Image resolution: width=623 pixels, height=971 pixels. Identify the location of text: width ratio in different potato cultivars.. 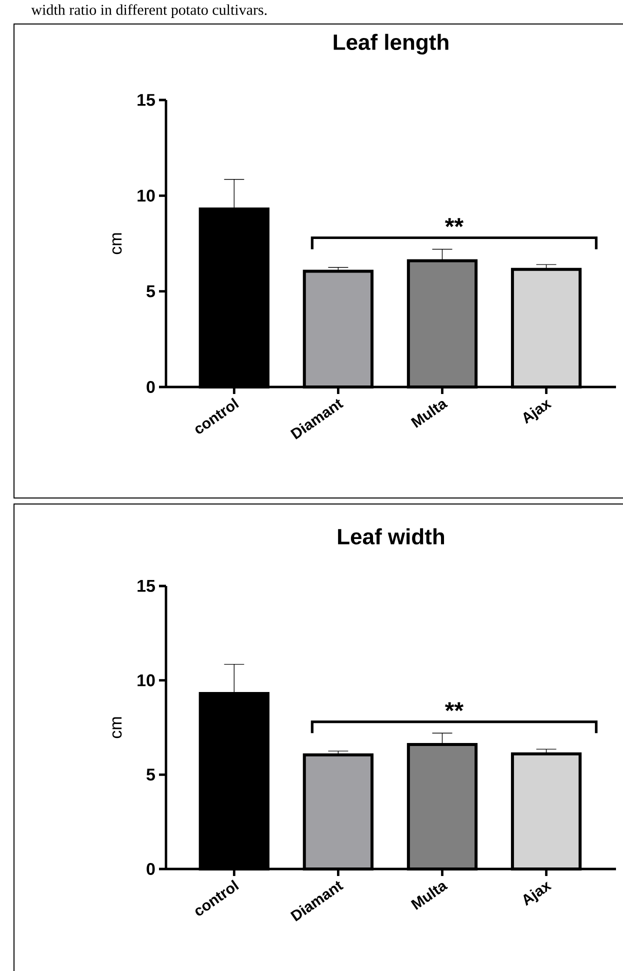
(149, 11).